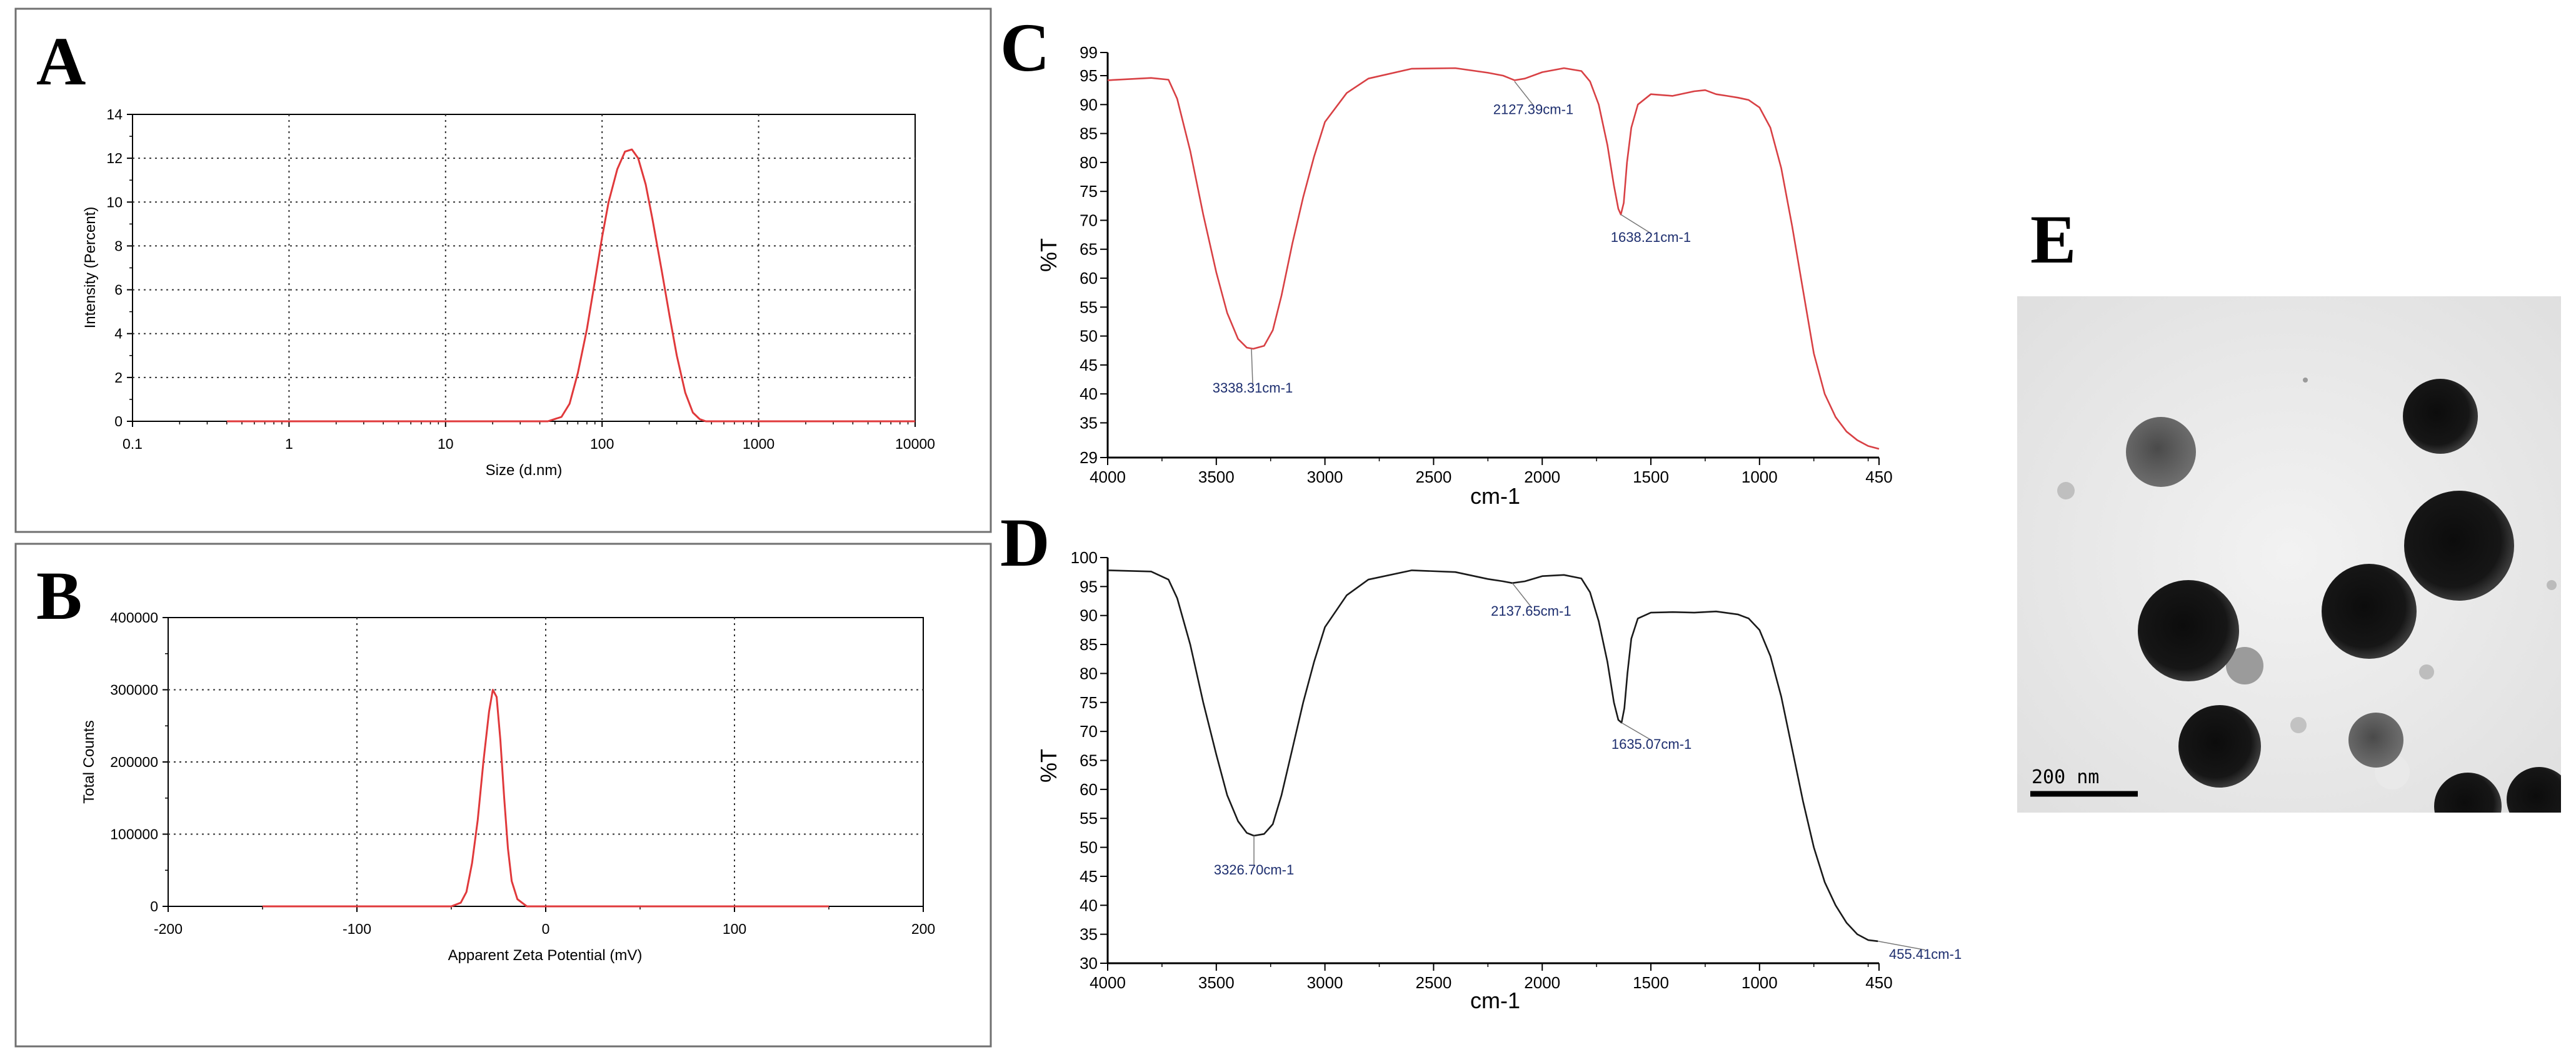 Image resolution: width=2576 pixels, height=1062 pixels. I want to click on panel-c-y-tick-label: 45, so click(1089, 365).